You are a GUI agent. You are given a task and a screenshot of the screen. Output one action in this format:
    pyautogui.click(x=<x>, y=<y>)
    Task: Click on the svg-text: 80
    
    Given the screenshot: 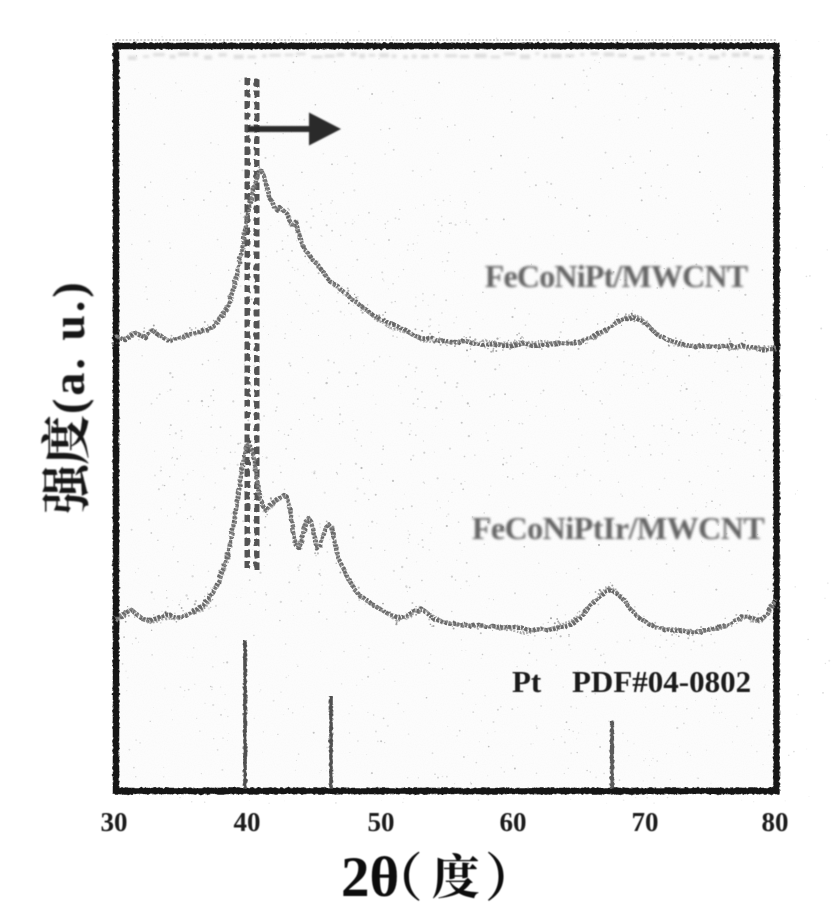 What is the action you would take?
    pyautogui.click(x=775, y=822)
    